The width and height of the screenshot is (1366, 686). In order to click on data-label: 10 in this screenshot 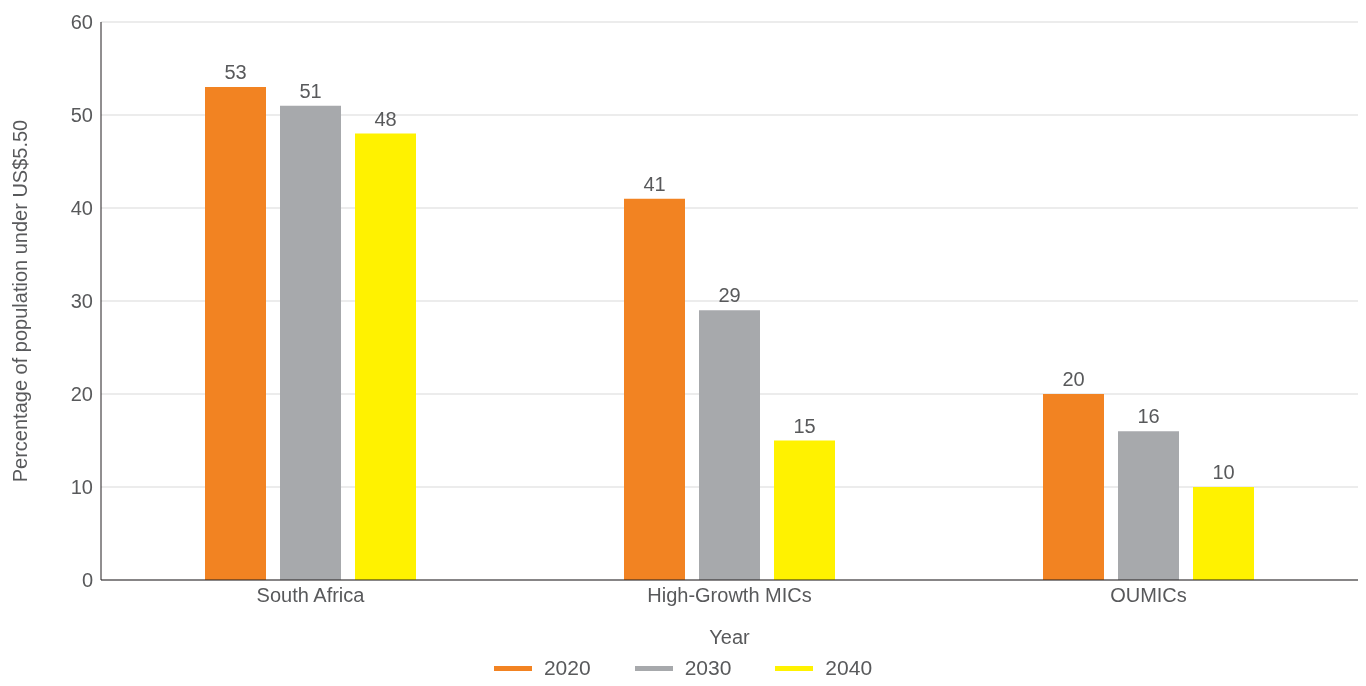, I will do `click(1223, 472)`.